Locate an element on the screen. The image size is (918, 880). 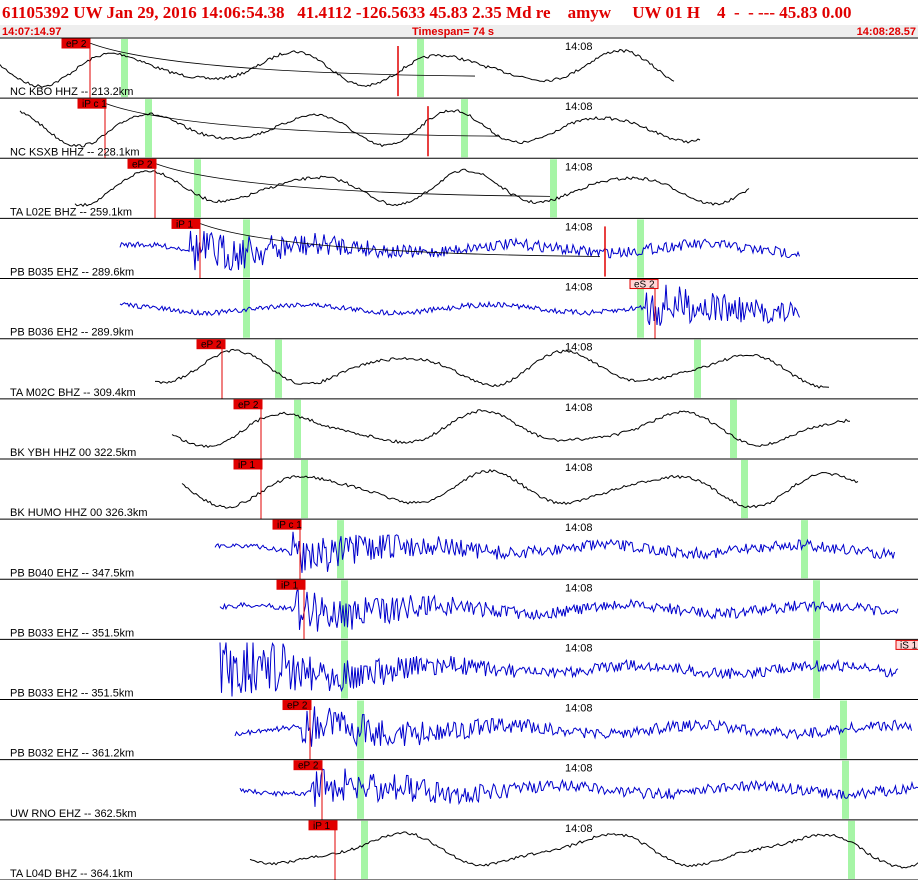
end-time: 14:08:28.57 is located at coordinates (886, 32).